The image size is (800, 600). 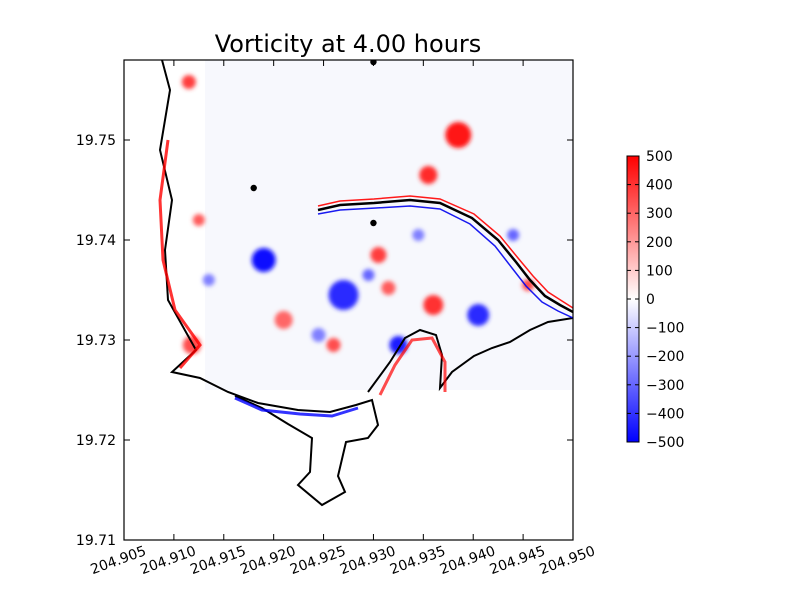 I want to click on colorbar-ticks: 500 400 300 200 100 0 −100 −200 −300 −400 −500, so click(x=655, y=300).